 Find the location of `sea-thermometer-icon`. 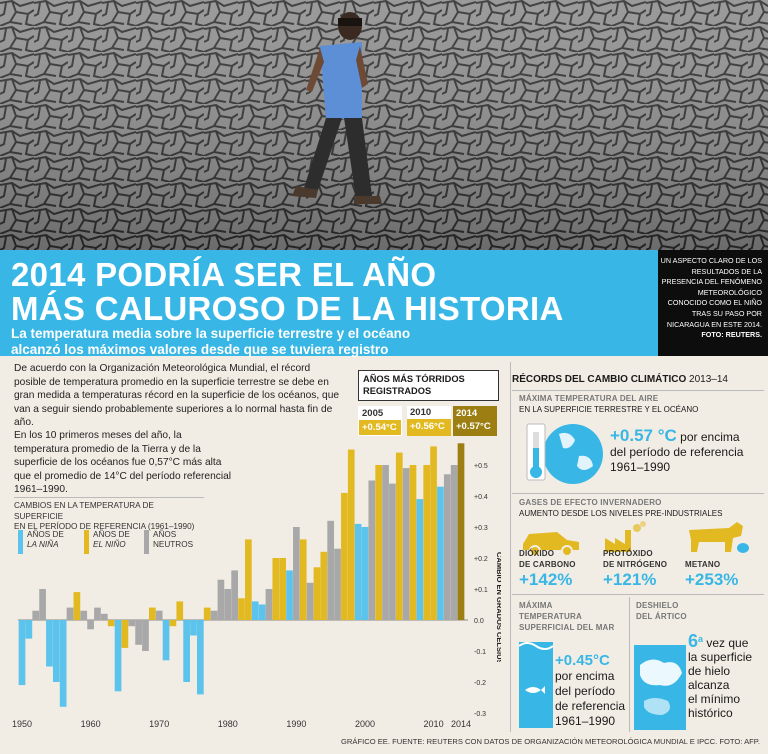

sea-thermometer-icon is located at coordinates (536, 685).